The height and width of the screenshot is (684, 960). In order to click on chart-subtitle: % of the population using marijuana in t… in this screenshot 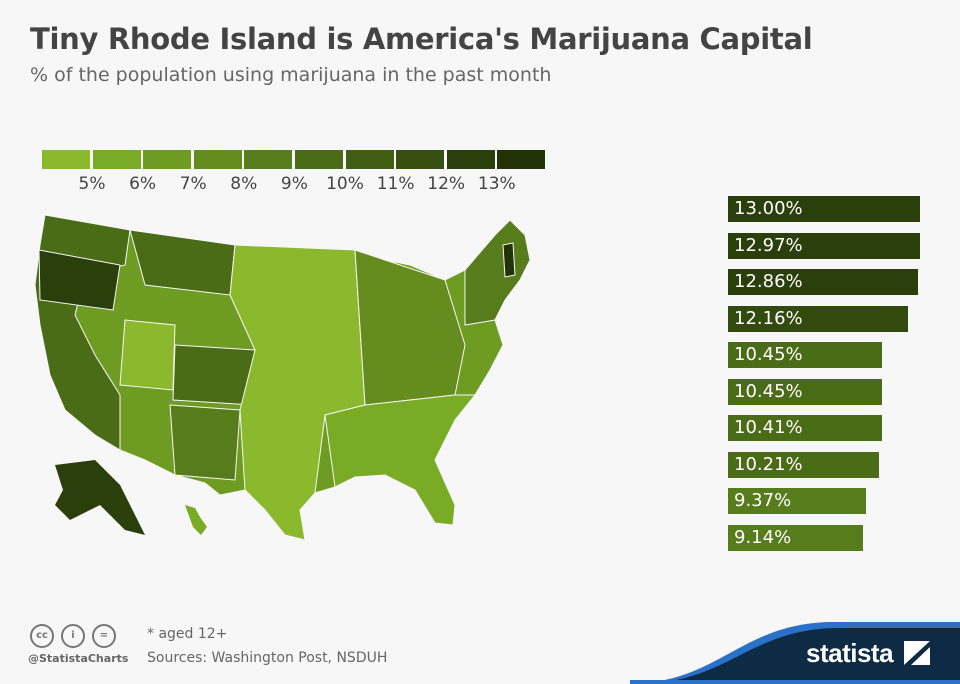, I will do `click(291, 75)`.